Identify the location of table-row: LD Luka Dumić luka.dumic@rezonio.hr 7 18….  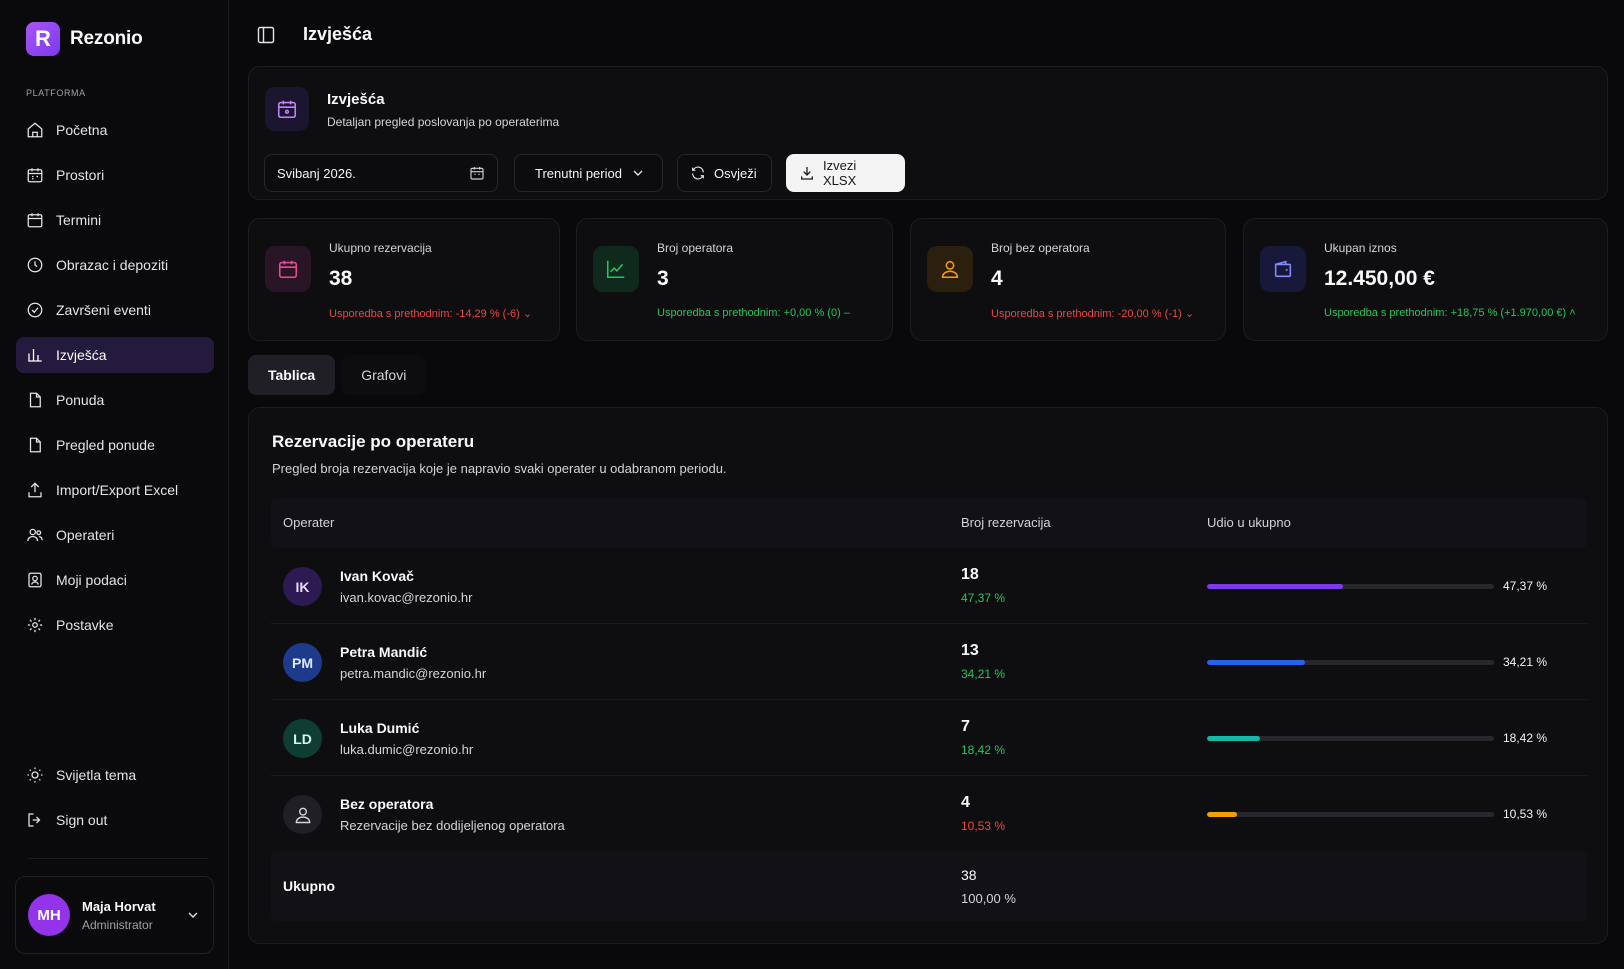
(929, 738).